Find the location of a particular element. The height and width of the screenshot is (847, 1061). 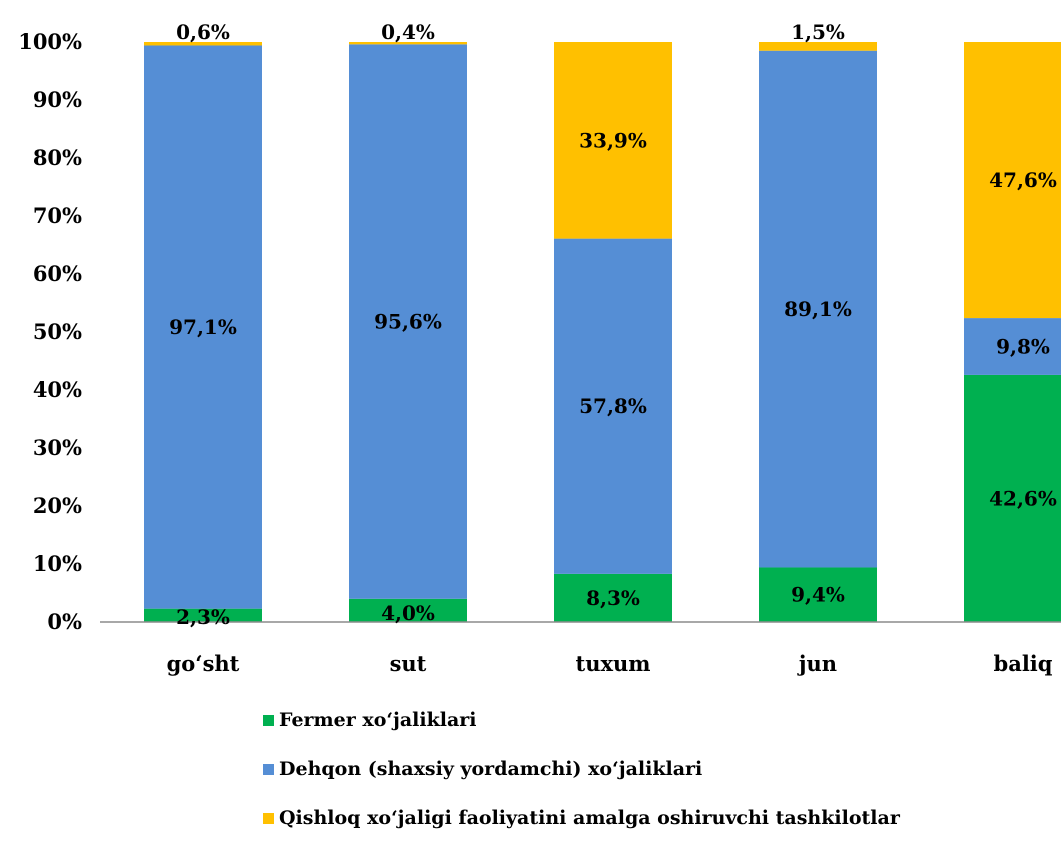

data-label: 95,6% is located at coordinates (408, 322).